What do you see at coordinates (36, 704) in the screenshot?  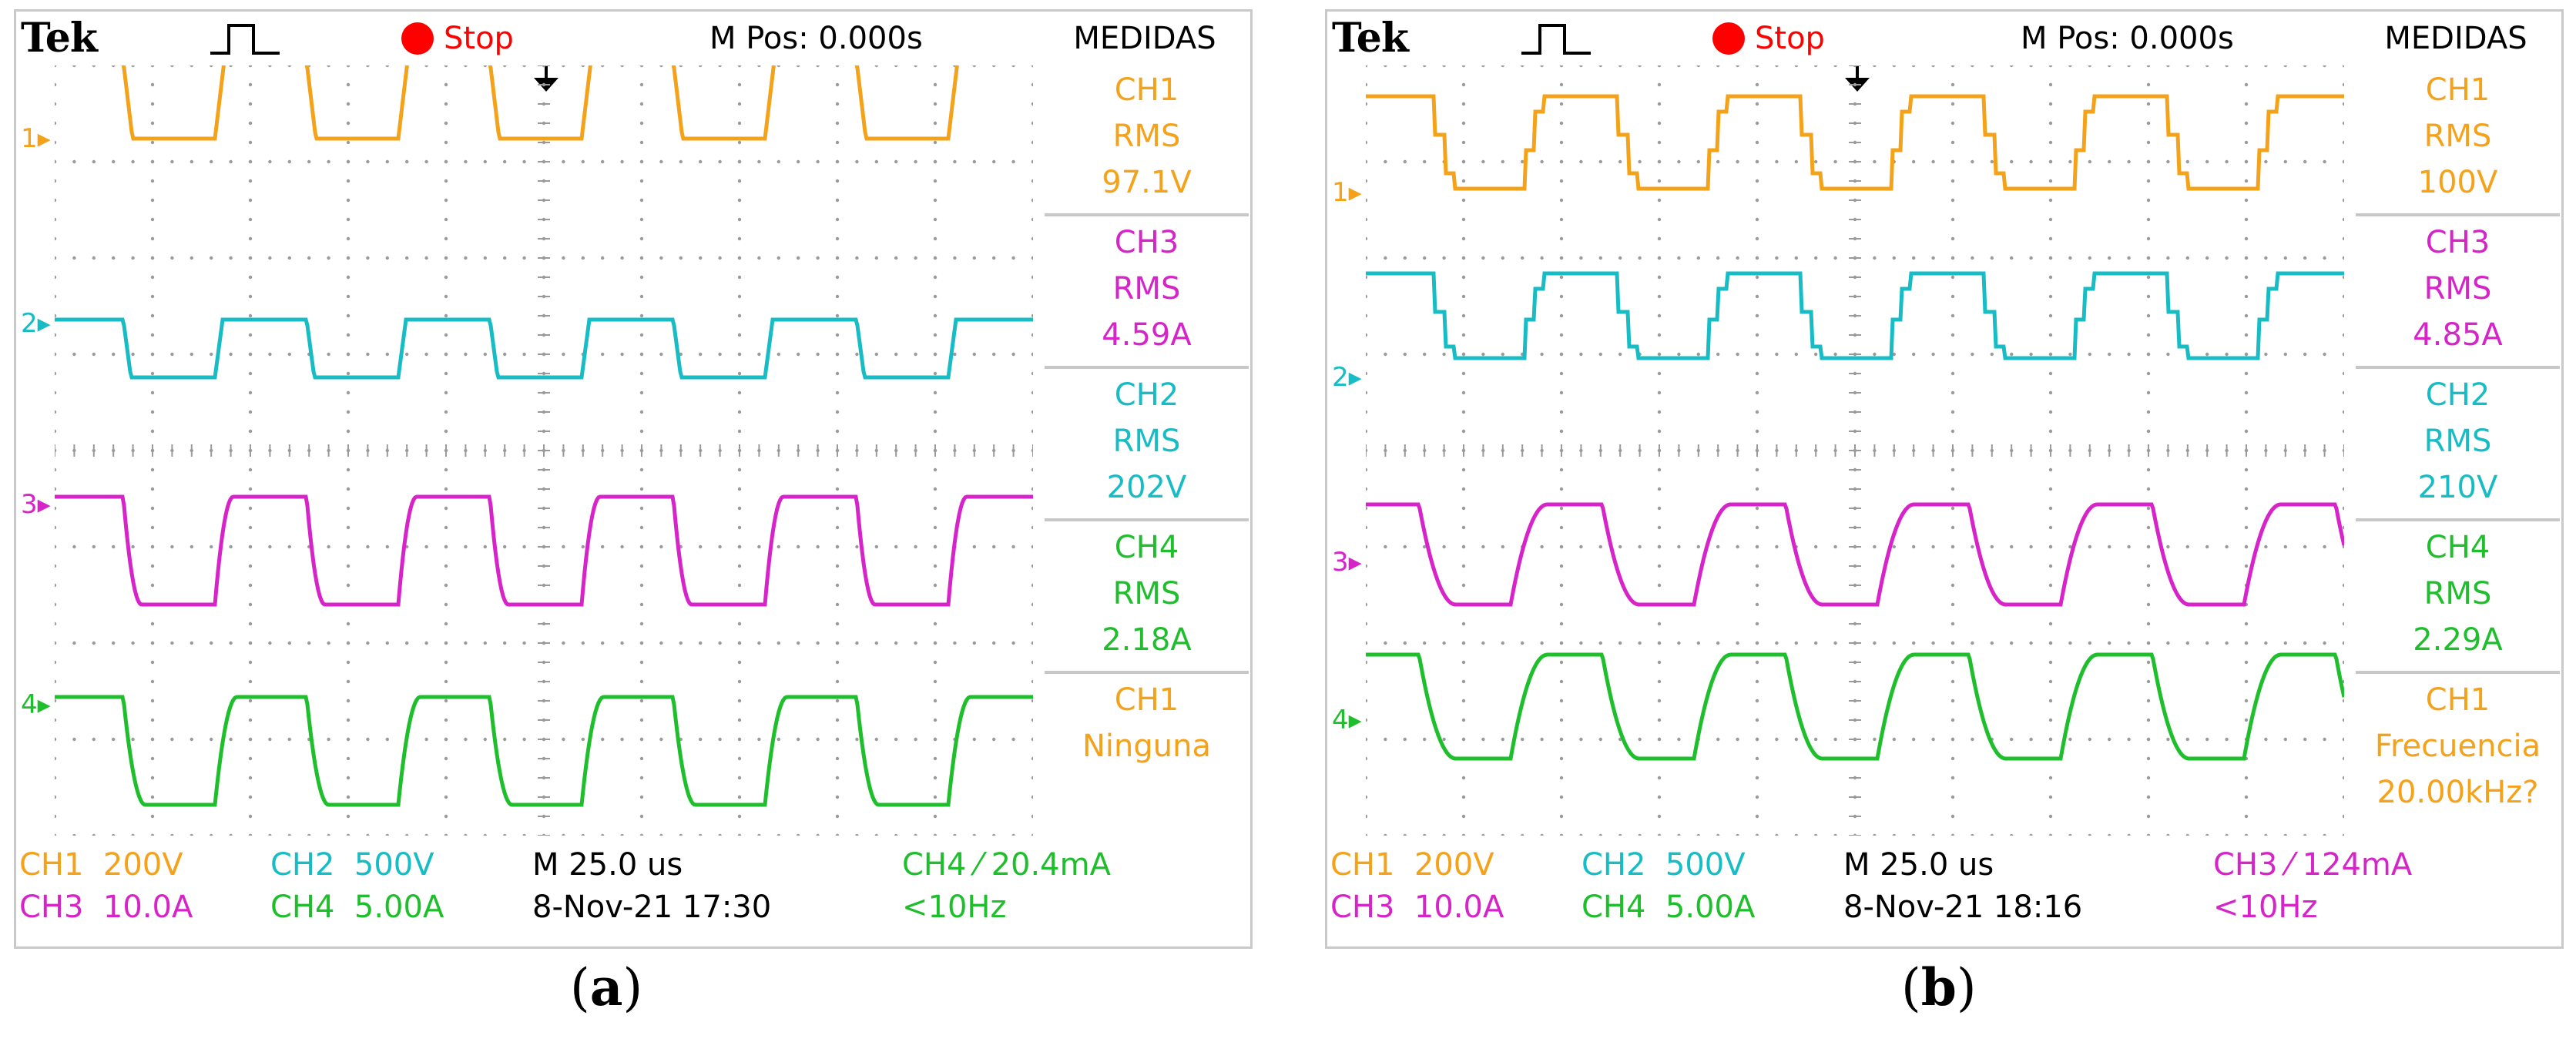 I see `ch4-ground-marker: 4▸` at bounding box center [36, 704].